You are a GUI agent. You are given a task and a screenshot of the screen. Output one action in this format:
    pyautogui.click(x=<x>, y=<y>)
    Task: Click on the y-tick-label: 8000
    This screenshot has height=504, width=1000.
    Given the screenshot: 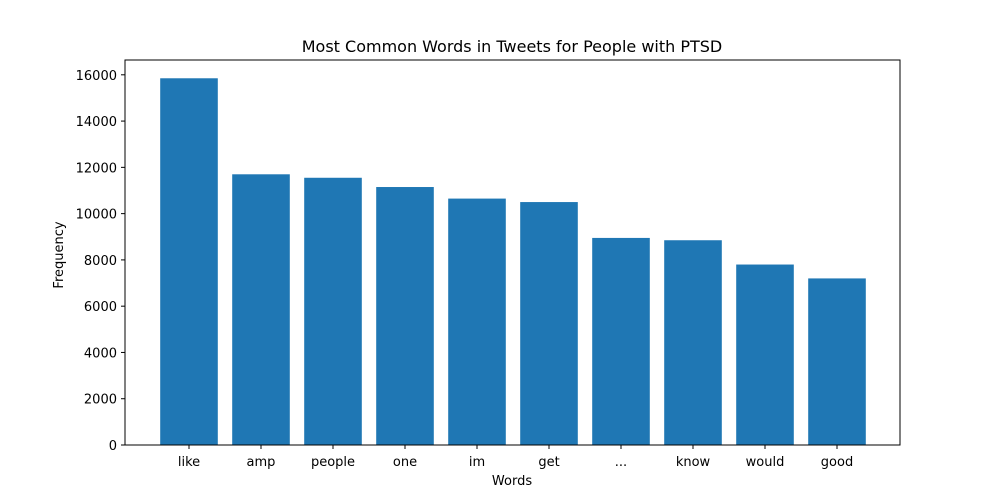 What is the action you would take?
    pyautogui.click(x=100, y=261)
    